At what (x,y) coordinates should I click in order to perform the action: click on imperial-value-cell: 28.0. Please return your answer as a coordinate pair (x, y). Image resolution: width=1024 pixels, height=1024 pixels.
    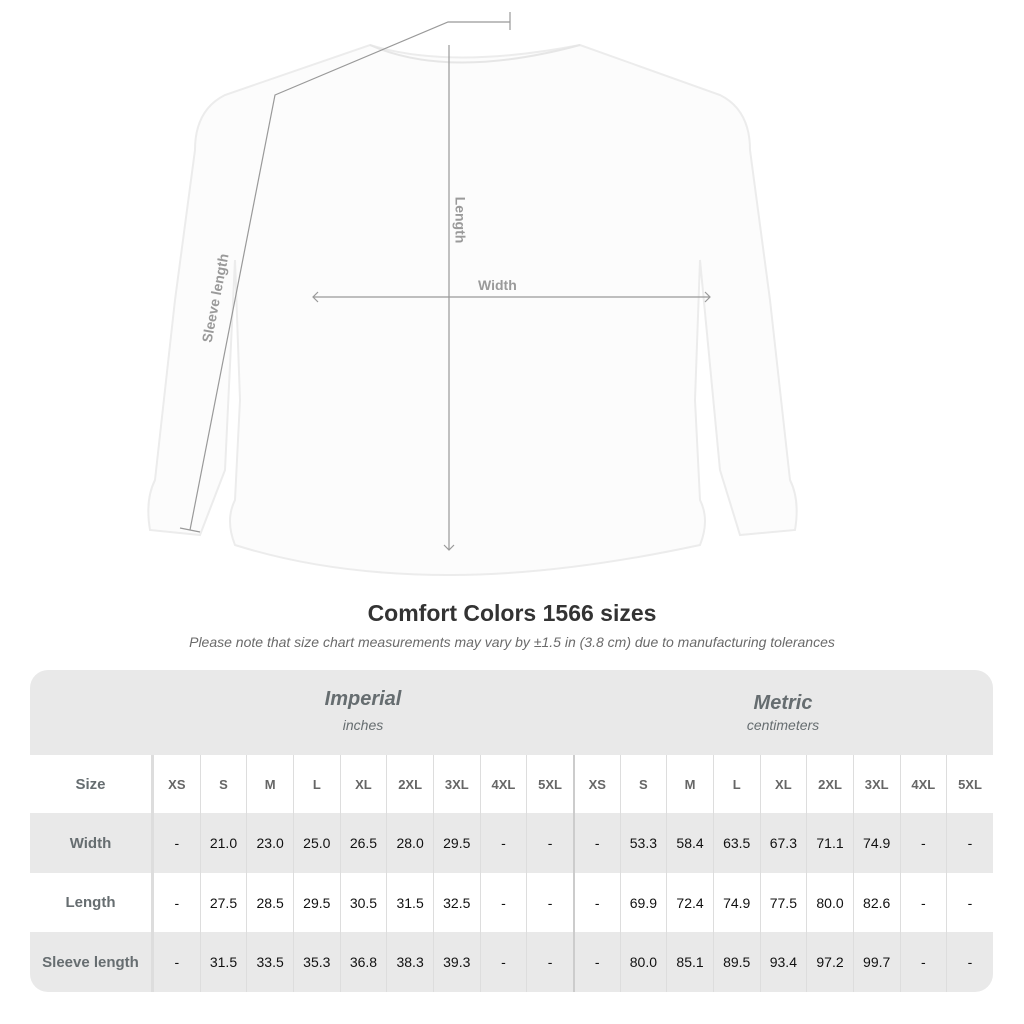
    Looking at the image, I should click on (409, 843).